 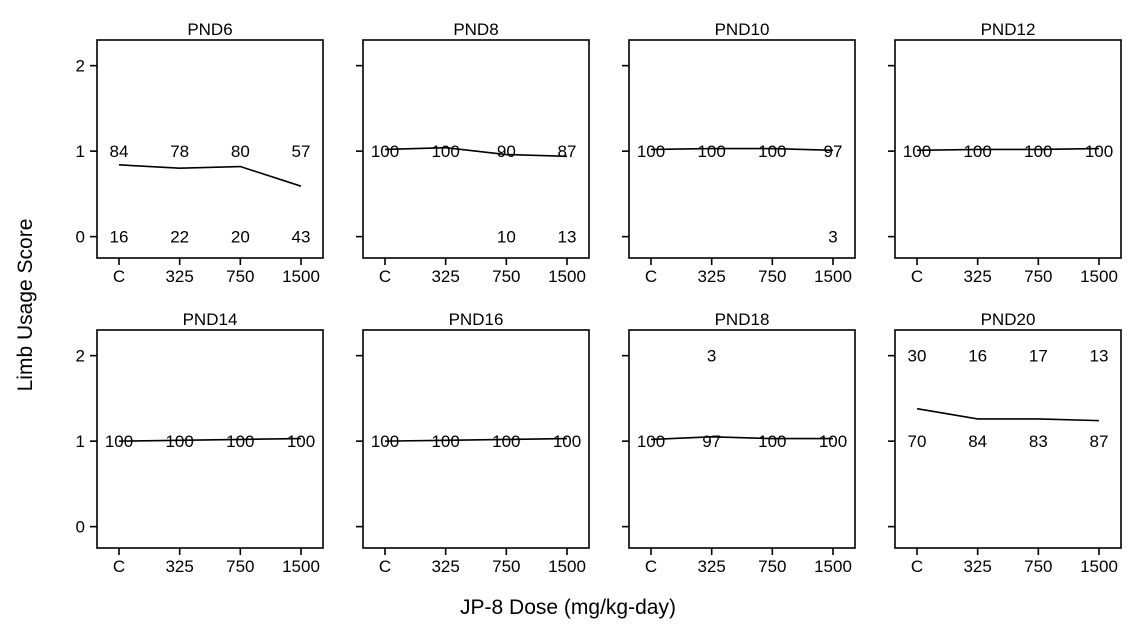 I want to click on panel-pnd6: PND6 0 1 2 C 325 750 1500 84 78 80 57 16 22 20 43, so click(x=200, y=153).